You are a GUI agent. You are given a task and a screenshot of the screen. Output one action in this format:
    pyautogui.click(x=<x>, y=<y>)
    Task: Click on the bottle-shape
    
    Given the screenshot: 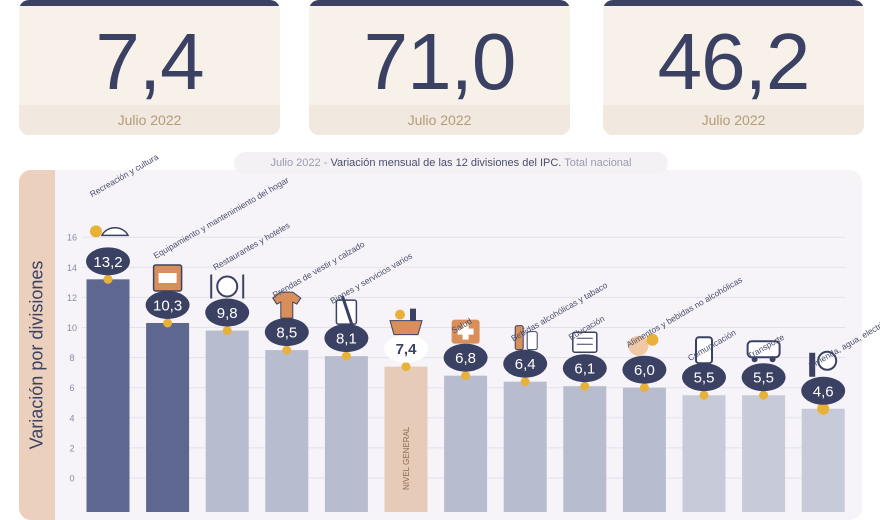 What is the action you would take?
    pyautogui.click(x=519, y=338)
    